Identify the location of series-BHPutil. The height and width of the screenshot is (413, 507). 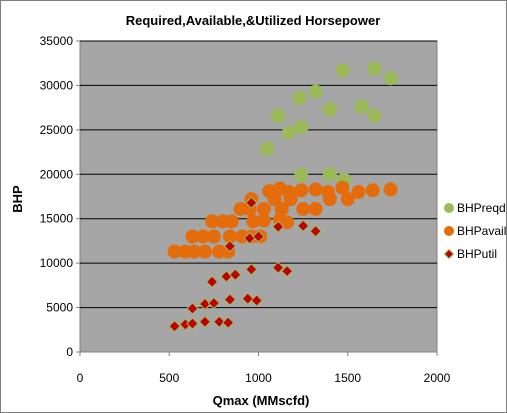
(245, 264).